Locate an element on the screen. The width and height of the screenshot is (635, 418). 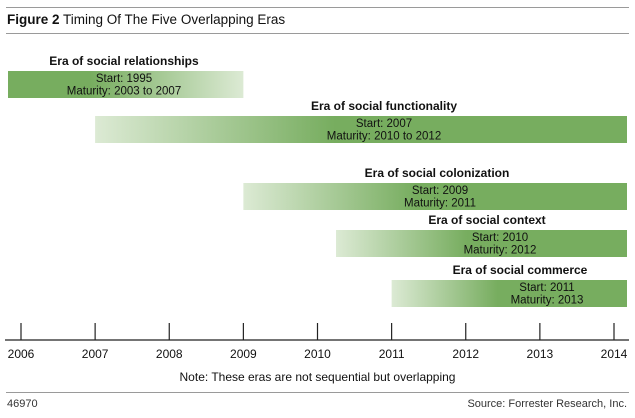
era-maturity-label-era-of-social-relationships: Maturity: 2003 to 2007 is located at coordinates (124, 92).